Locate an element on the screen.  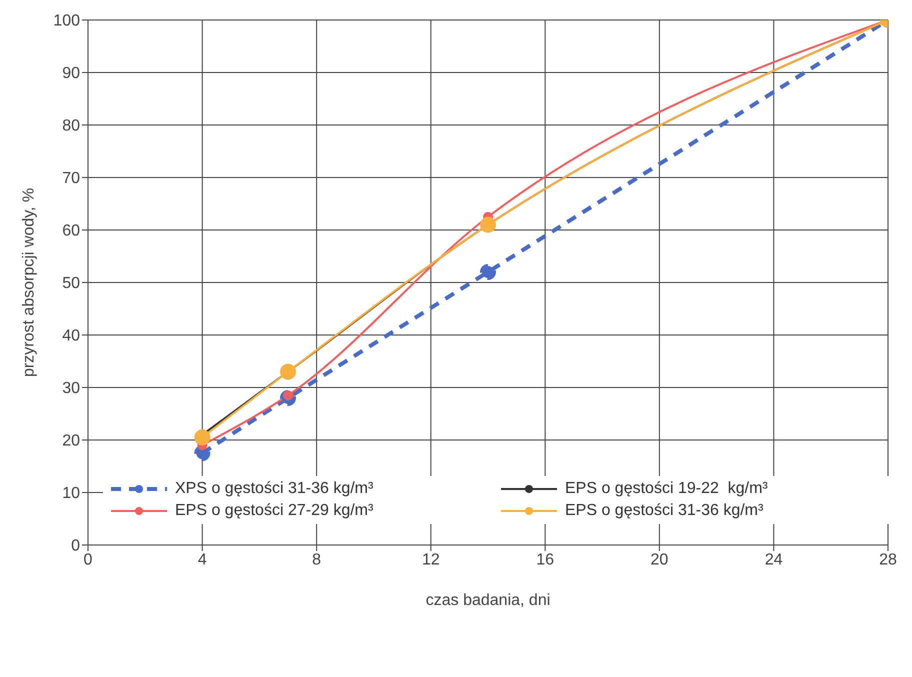
x-tick-label: 0 is located at coordinates (88, 559).